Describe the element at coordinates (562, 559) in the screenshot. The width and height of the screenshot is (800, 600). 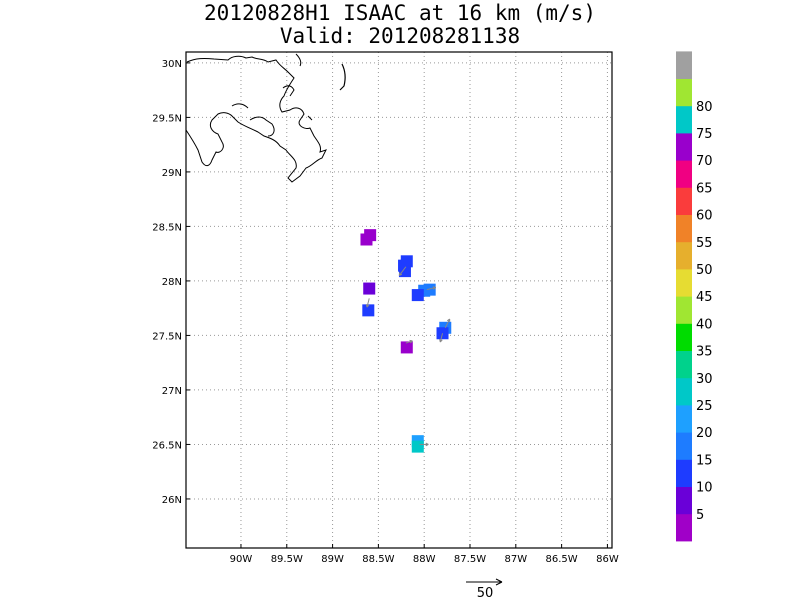
I see `lon-tick-label: 86.5W` at that location.